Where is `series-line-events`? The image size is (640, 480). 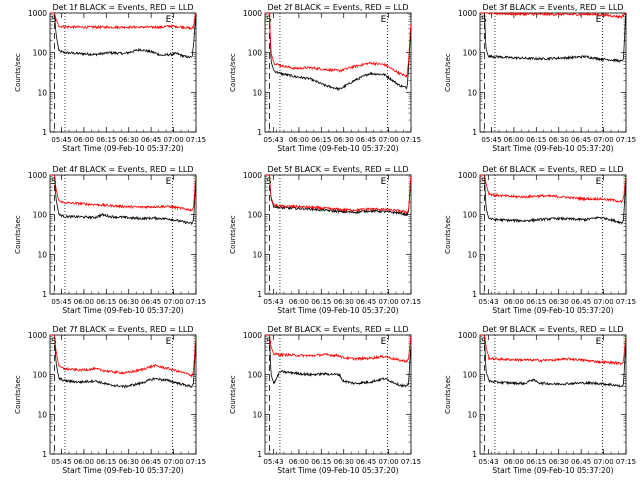
series-line-events is located at coordinates (338, 361).